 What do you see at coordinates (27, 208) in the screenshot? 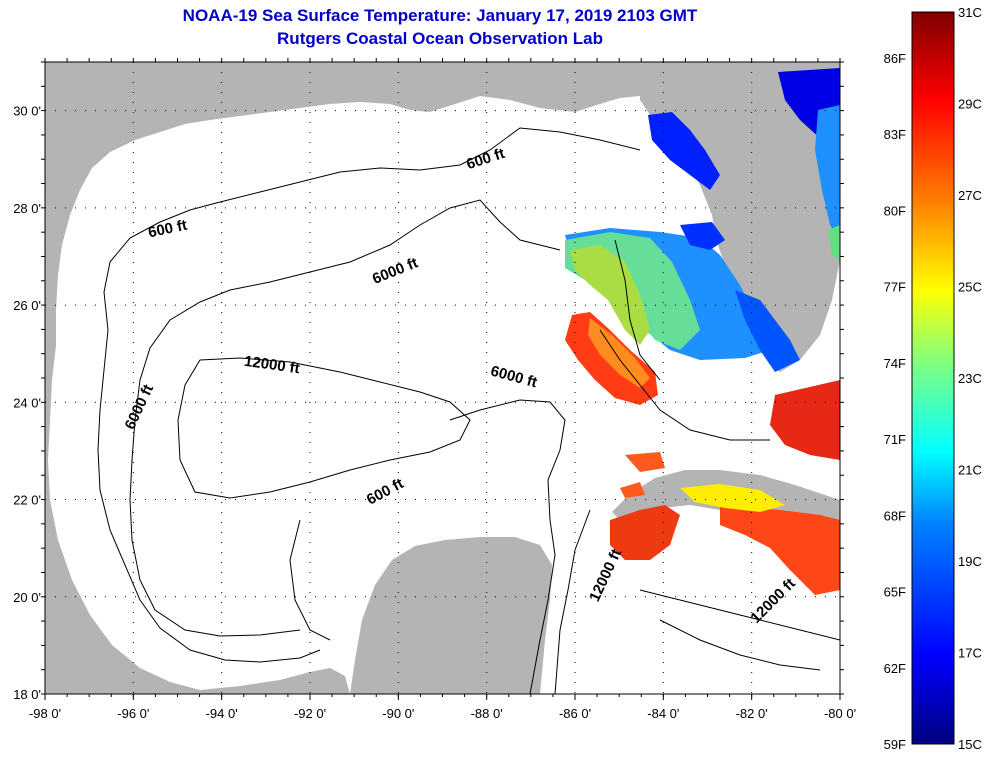
I see `lat-tick-label: 28 0'` at bounding box center [27, 208].